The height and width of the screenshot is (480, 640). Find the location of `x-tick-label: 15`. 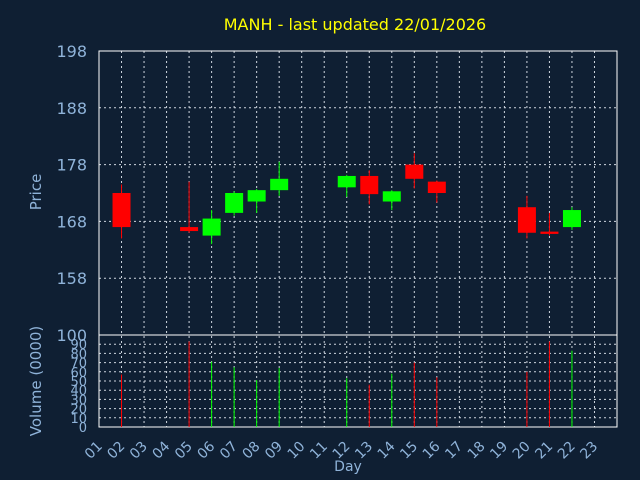

x-tick-label: 15 is located at coordinates (409, 451).